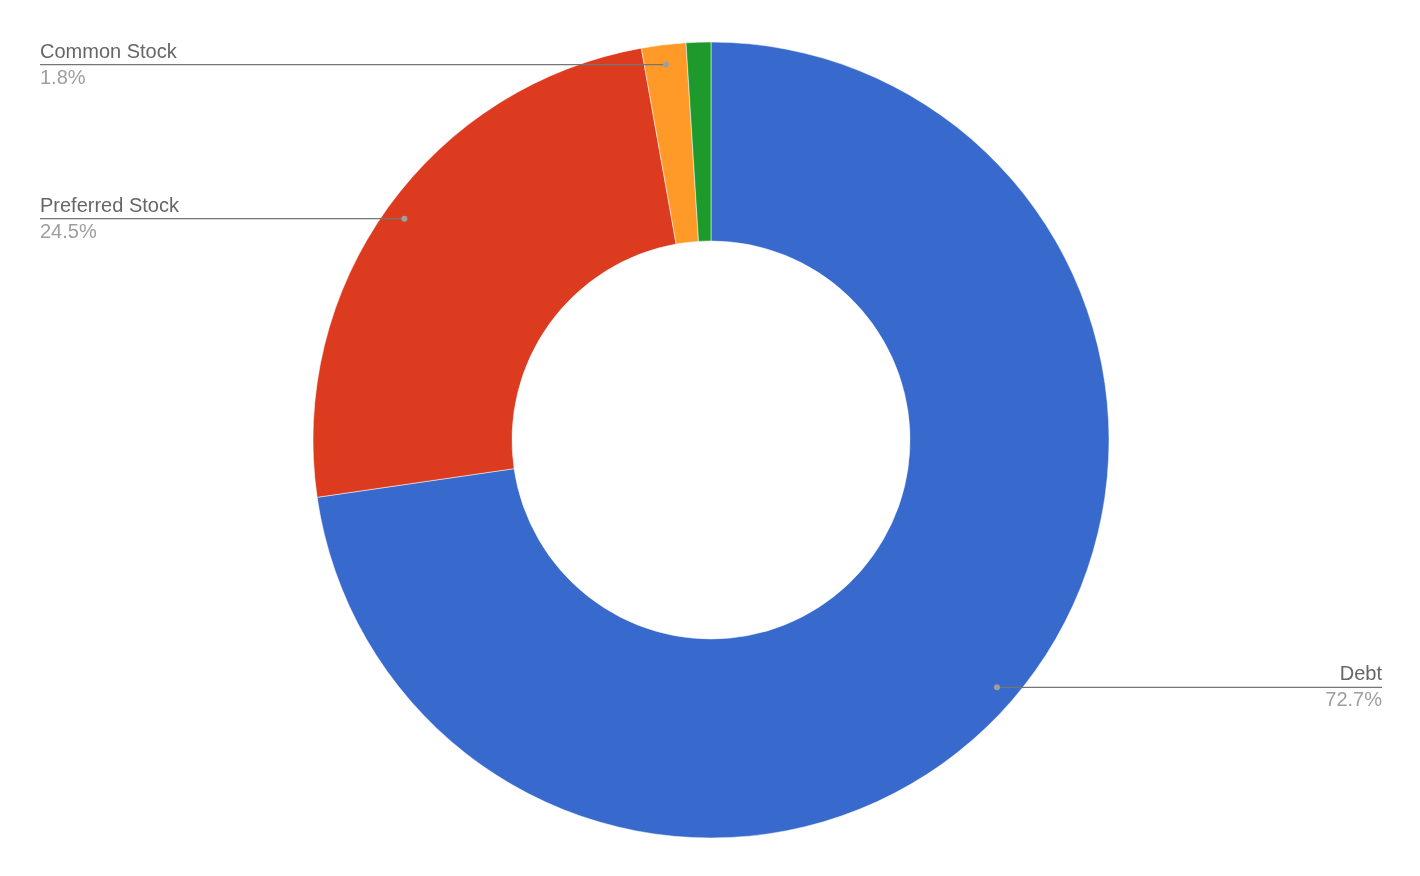 The height and width of the screenshot is (876, 1420). Describe the element at coordinates (63, 76) in the screenshot. I see `data-label: 1.8%` at that location.